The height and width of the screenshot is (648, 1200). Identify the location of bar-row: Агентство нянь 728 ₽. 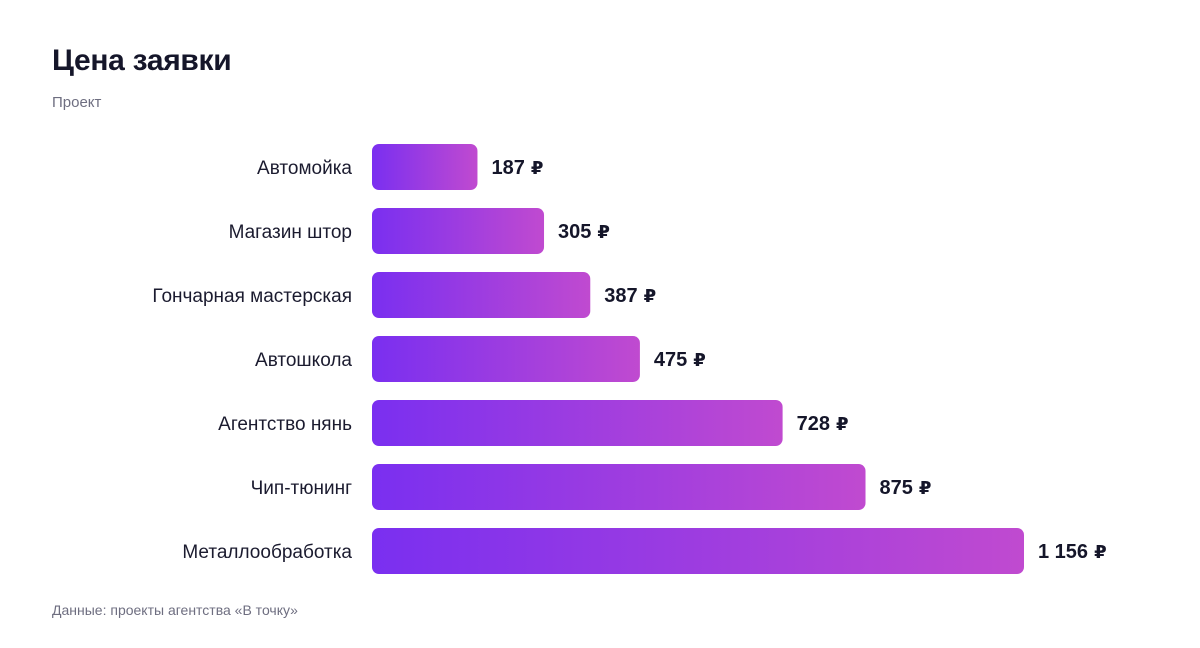
(533, 423).